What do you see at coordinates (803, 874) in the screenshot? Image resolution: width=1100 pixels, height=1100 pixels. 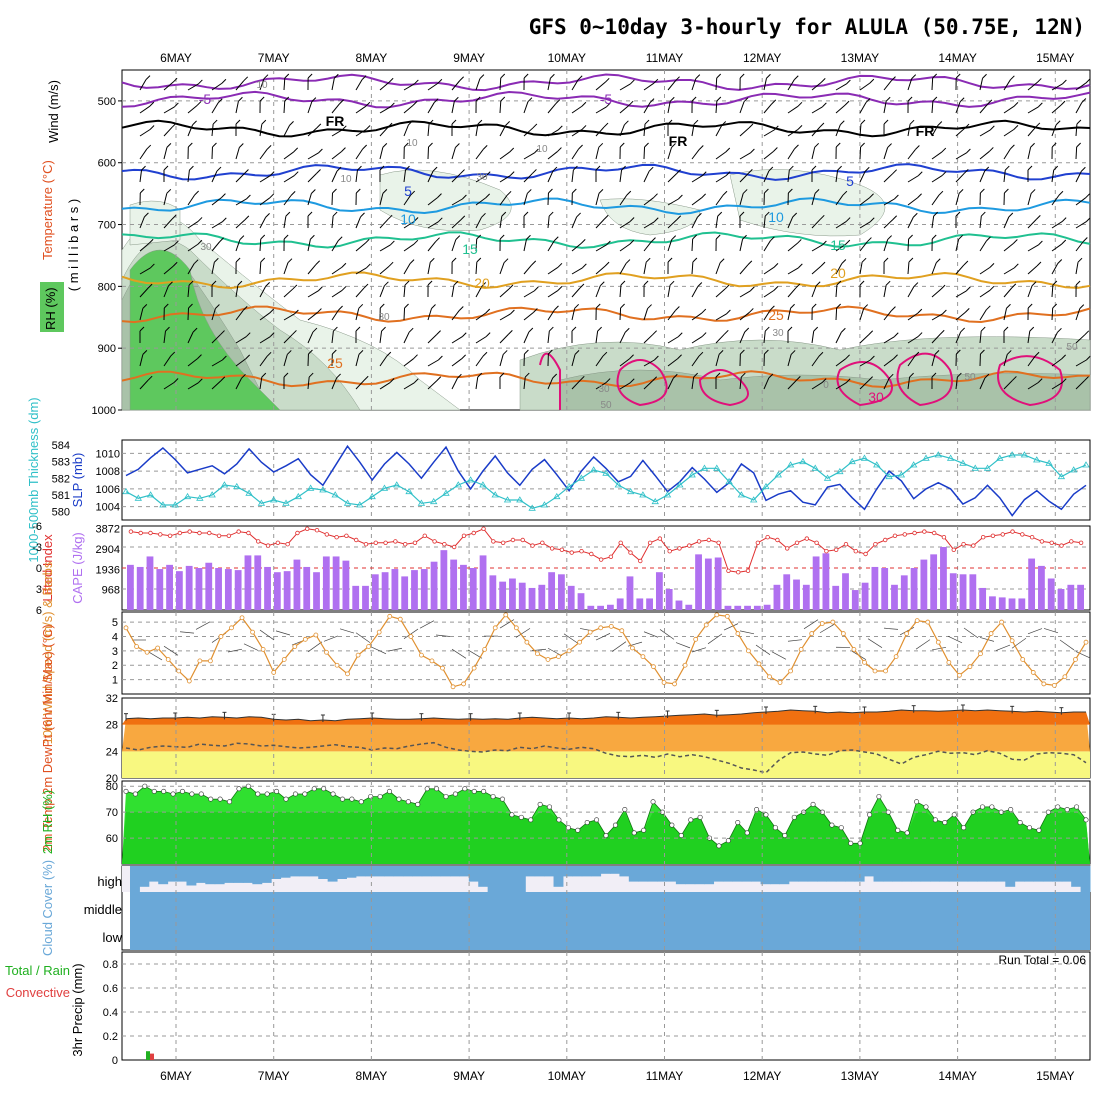 I see `cloud-high-column` at bounding box center [803, 874].